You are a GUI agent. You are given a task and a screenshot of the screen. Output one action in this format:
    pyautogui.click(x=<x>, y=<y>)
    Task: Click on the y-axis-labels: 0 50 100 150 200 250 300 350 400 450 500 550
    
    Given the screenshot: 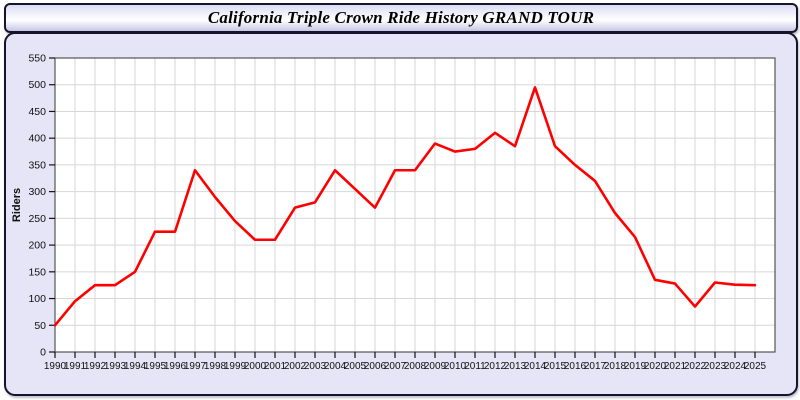 What is the action you would take?
    pyautogui.click(x=37, y=206)
    